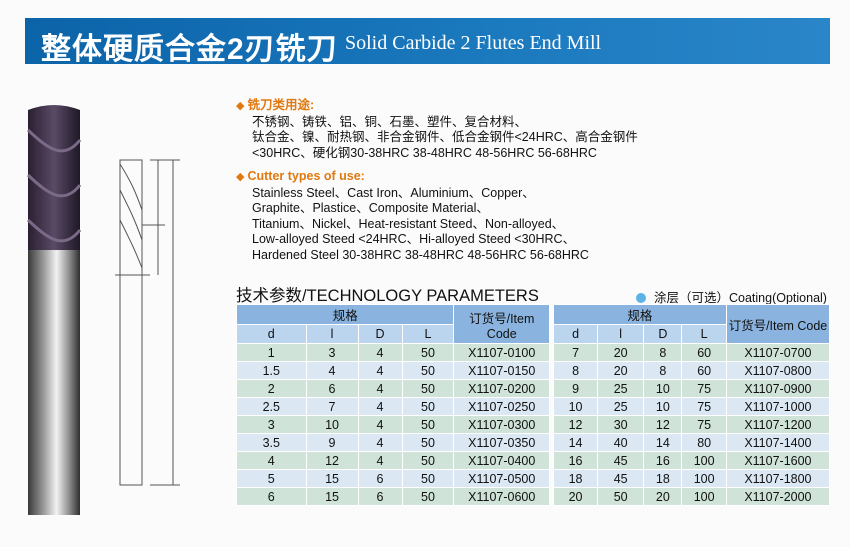  I want to click on table-cell: X1107-0900, so click(778, 388).